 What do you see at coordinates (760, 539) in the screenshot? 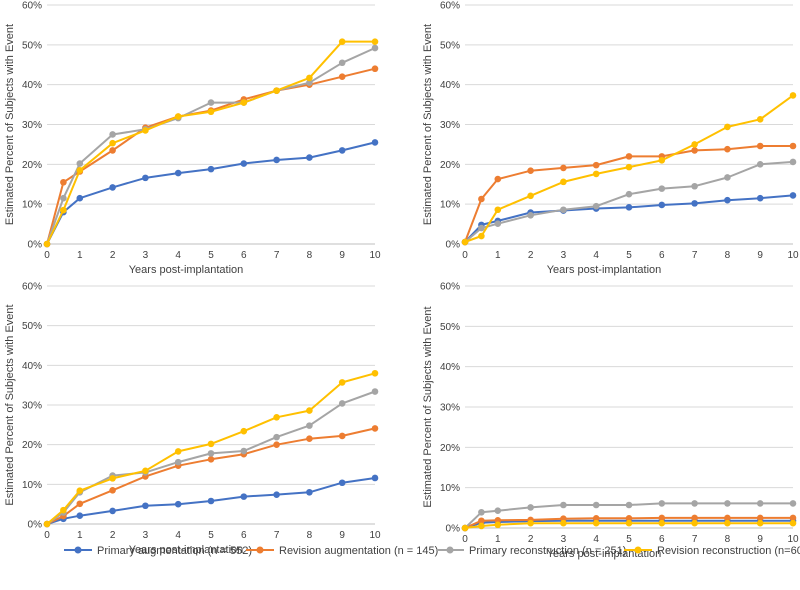
I see `x-tick-label: 9` at bounding box center [760, 539].